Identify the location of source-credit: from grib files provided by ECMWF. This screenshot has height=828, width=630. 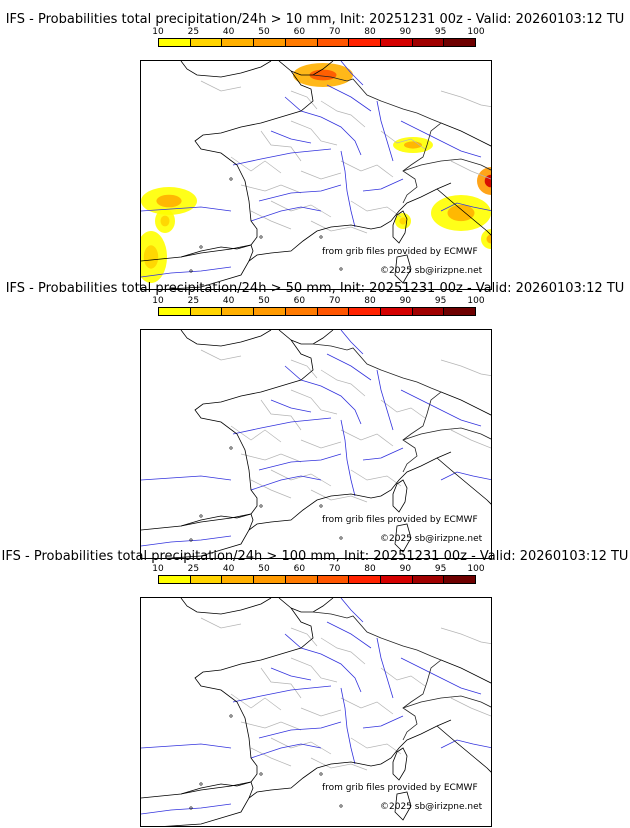
(400, 788).